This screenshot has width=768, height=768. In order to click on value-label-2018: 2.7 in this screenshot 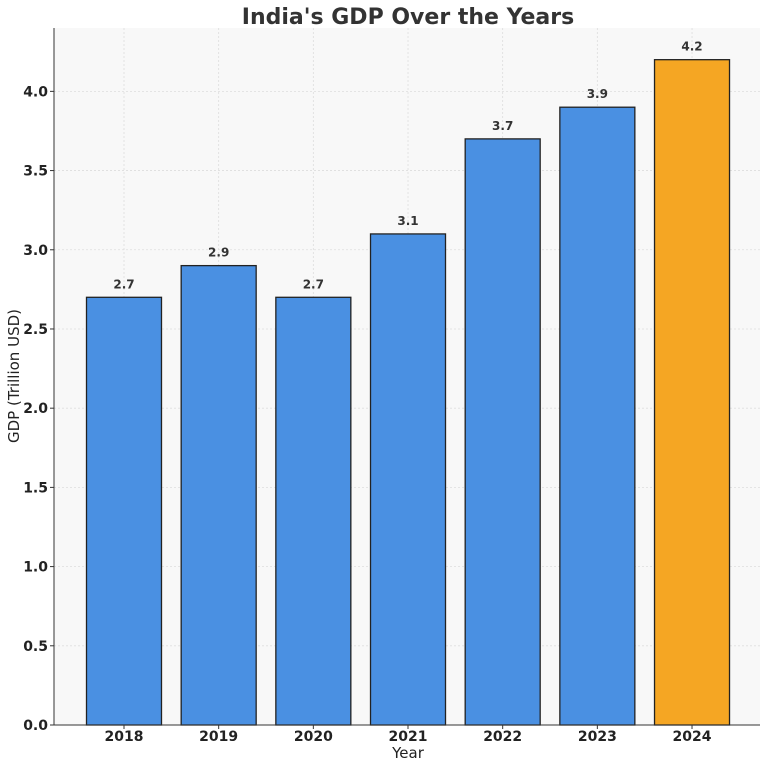, I will do `click(123, 284)`.